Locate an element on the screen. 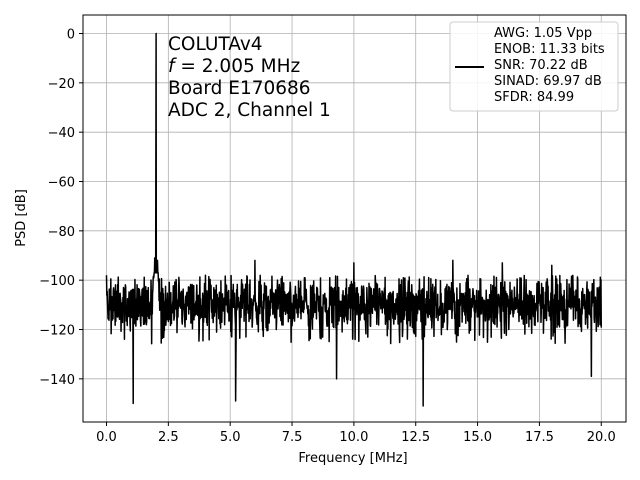 This screenshot has height=480, width=640. y-tick-label: −60 is located at coordinates (61, 183).